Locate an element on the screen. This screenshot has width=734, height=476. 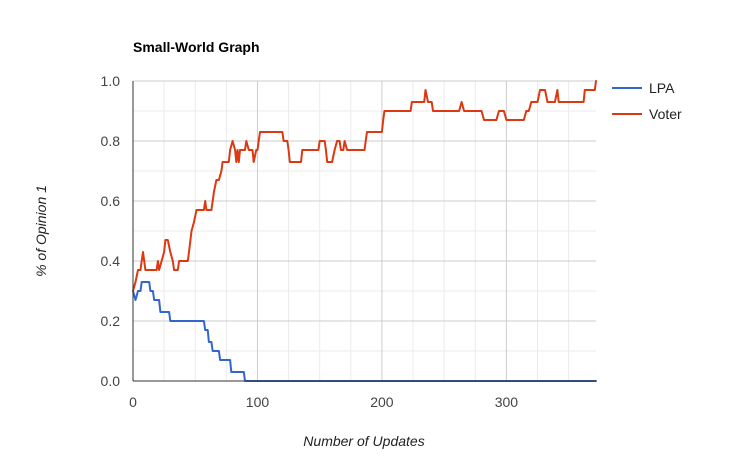
y-axis-label: % of Opinion 1 is located at coordinates (41, 231).